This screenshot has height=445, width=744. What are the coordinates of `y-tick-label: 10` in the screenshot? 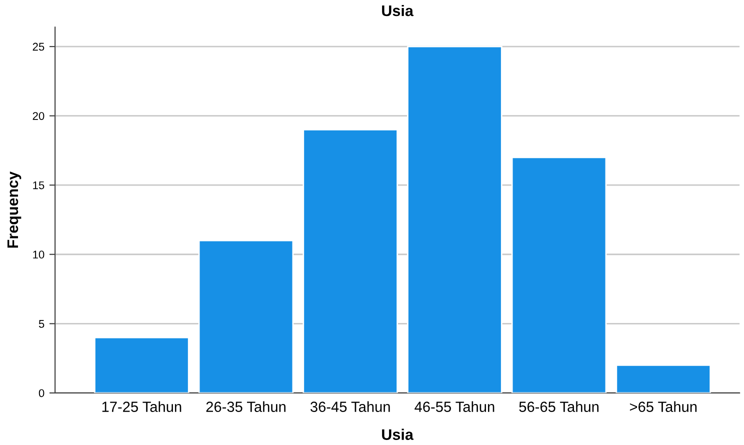 It's located at (38, 254).